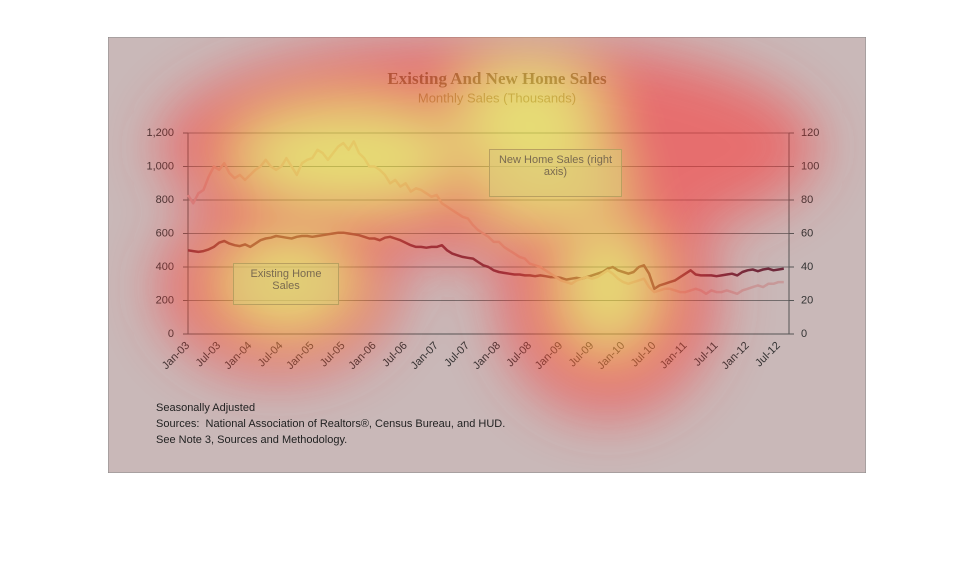 The height and width of the screenshot is (568, 974). I want to click on y2-tick-label: 60, so click(807, 233).